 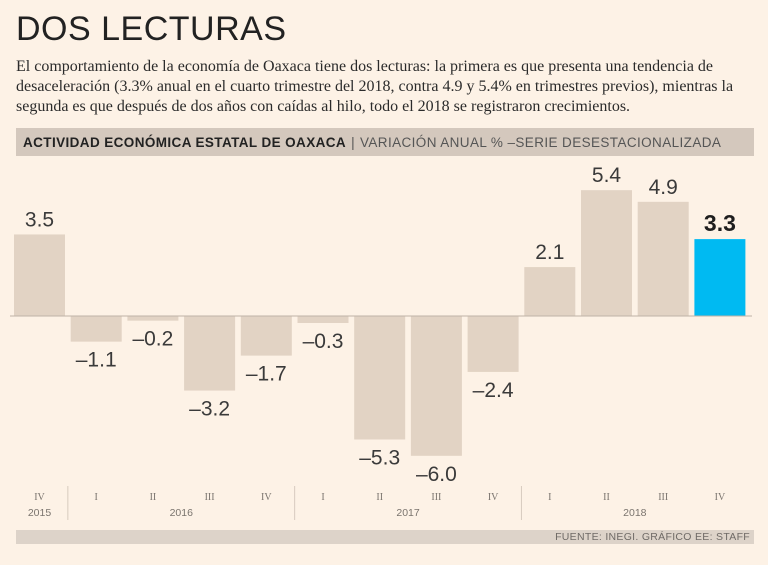 What do you see at coordinates (266, 374) in the screenshot?
I see `bar-value-label: –1.7` at bounding box center [266, 374].